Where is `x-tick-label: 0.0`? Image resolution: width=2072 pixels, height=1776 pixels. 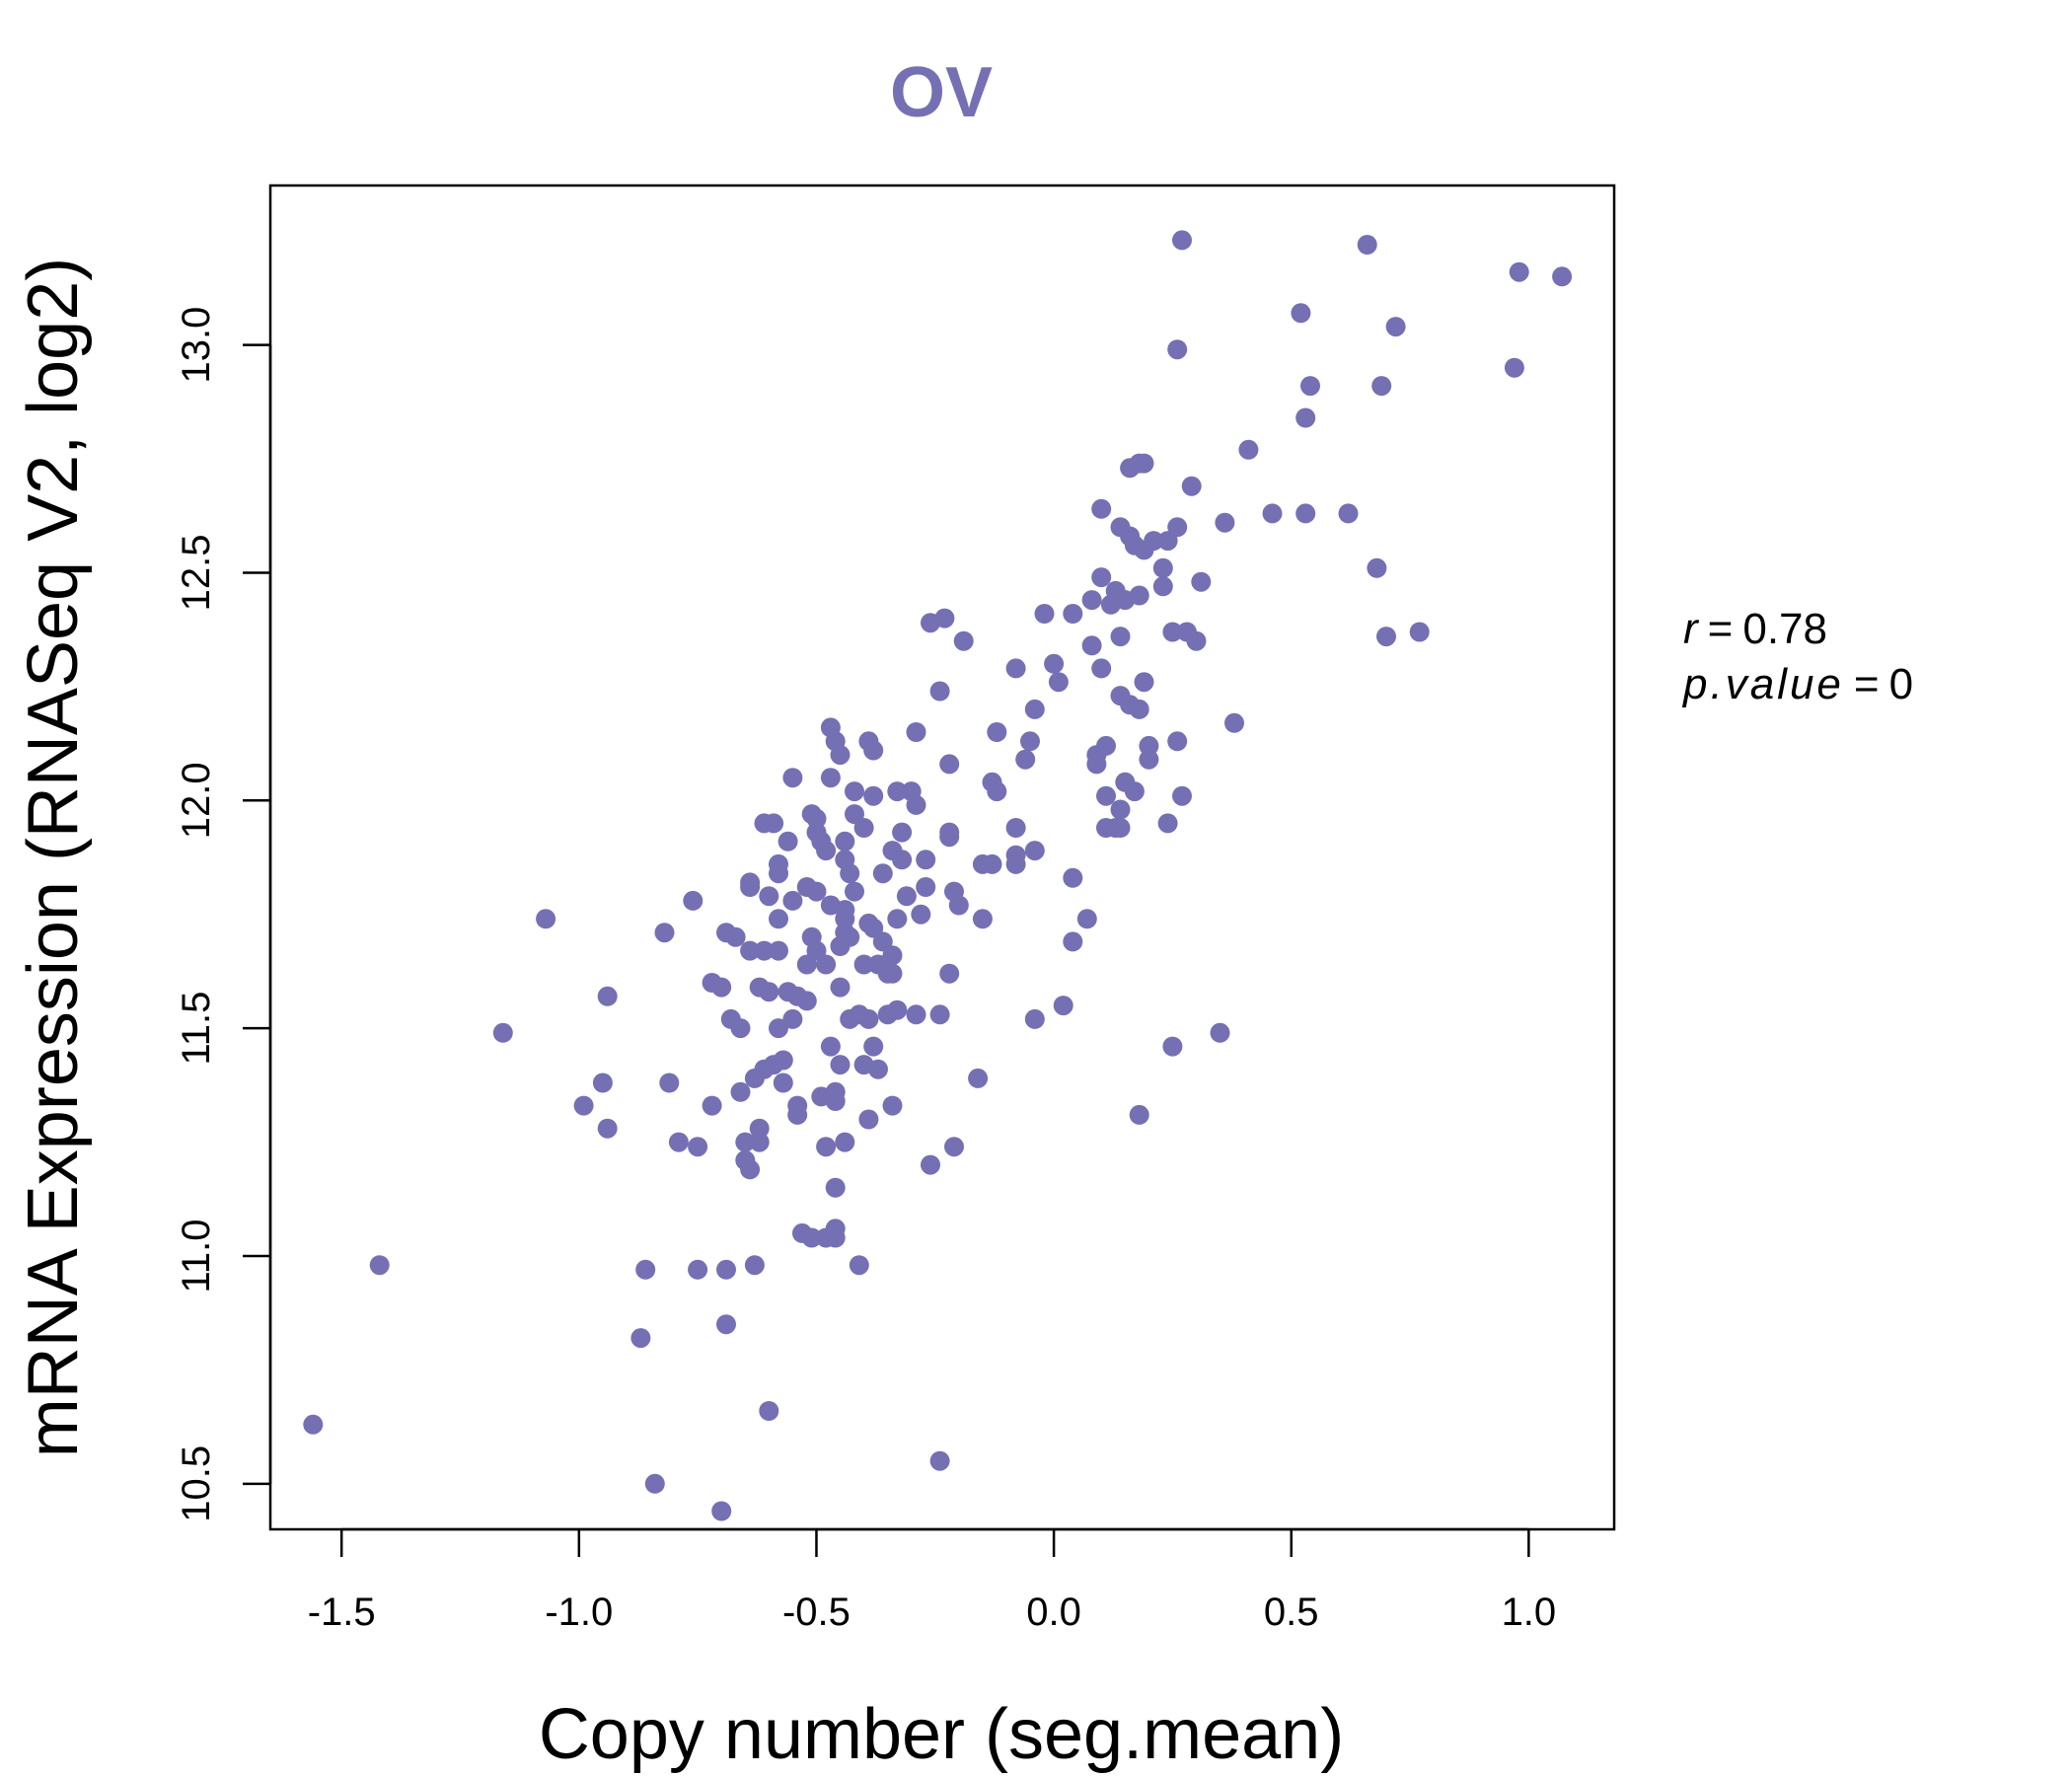
x-tick-label: 0.0 is located at coordinates (1054, 1613).